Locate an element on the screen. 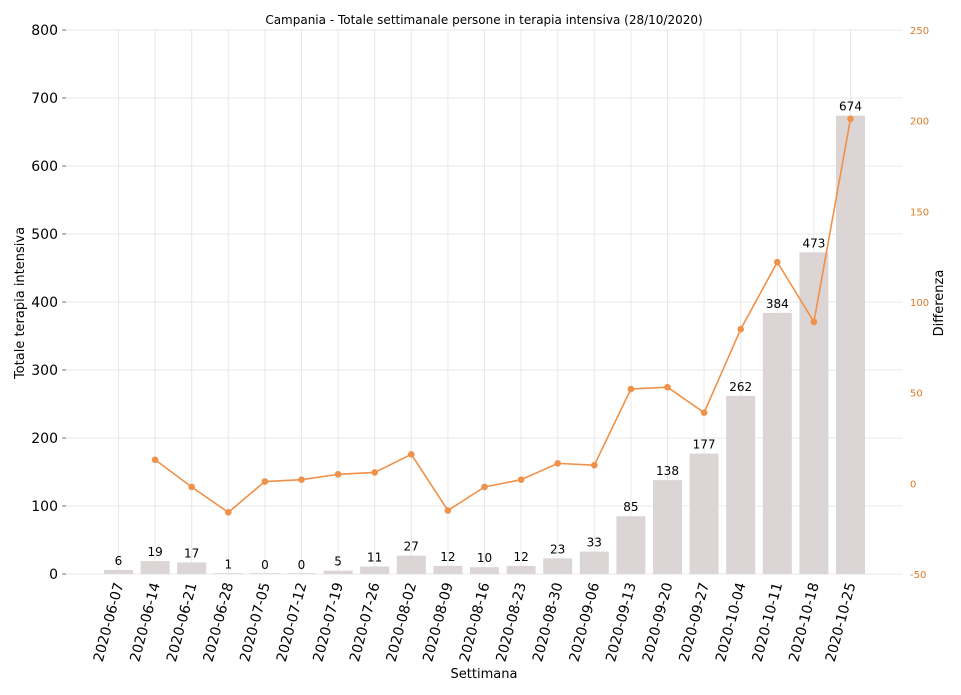 The image size is (961, 695). x-tick-label: 2020-10-18 is located at coordinates (804, 622).